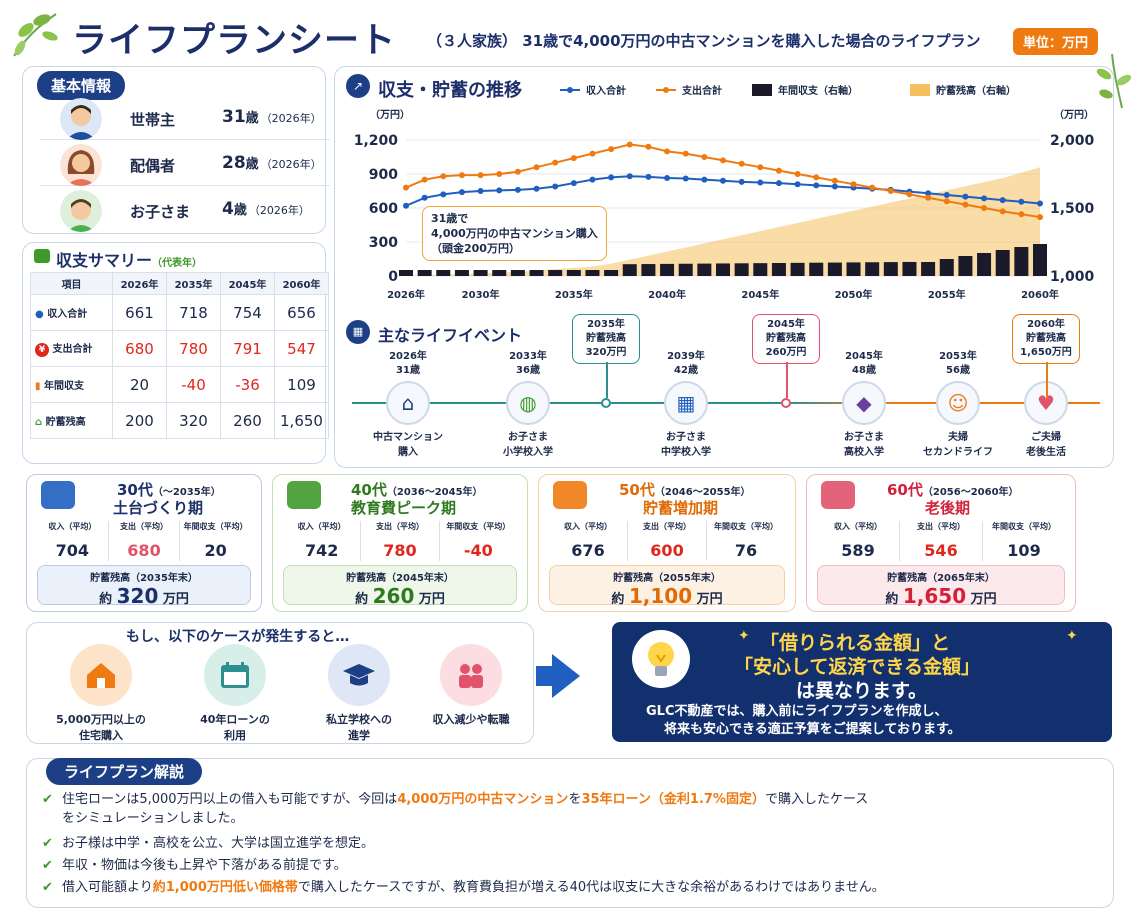  Describe the element at coordinates (235, 694) in the screenshot. I see `case-item: 40年ローンの 利用` at that location.